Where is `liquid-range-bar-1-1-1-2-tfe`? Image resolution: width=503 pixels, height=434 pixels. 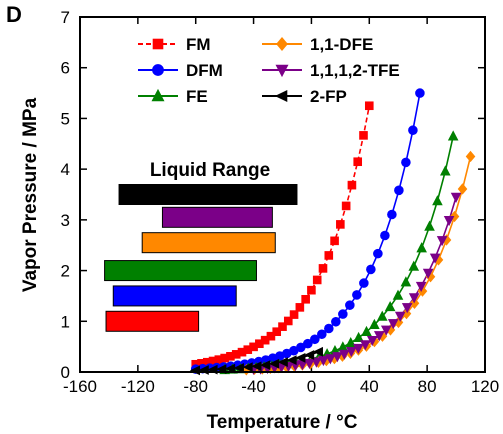 liquid-range-bar-1-1-1-2-tfe is located at coordinates (217, 217).